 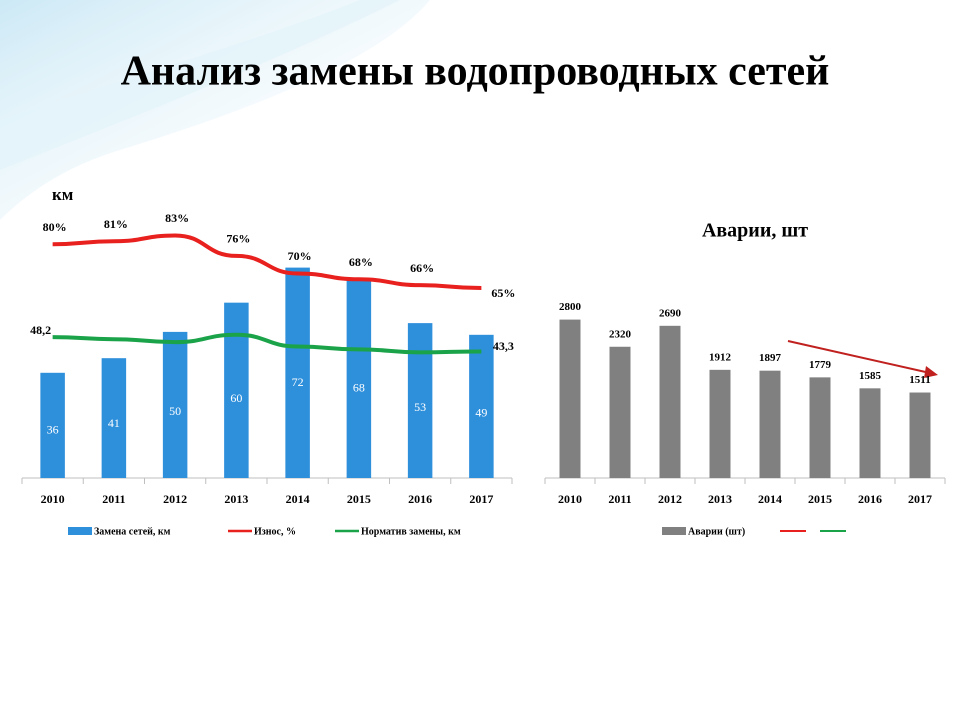 I want to click on line-value-label: 70%, so click(x=300, y=256).